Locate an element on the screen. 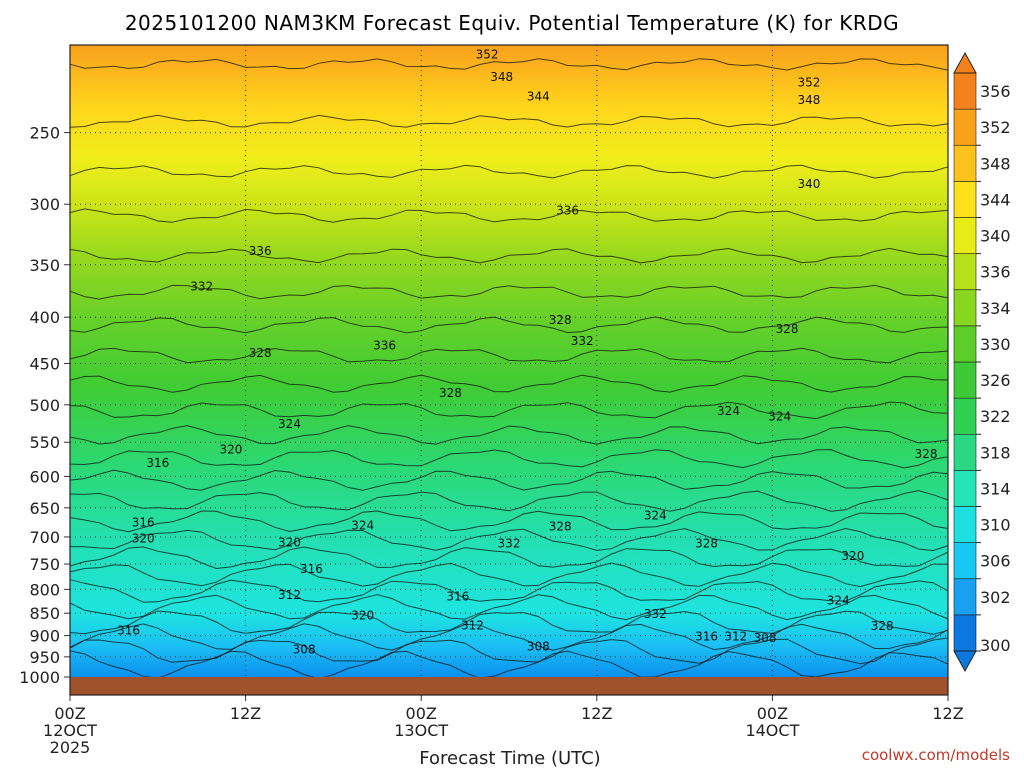 The image size is (1024, 768). y-tick-label: 400 is located at coordinates (44, 317).